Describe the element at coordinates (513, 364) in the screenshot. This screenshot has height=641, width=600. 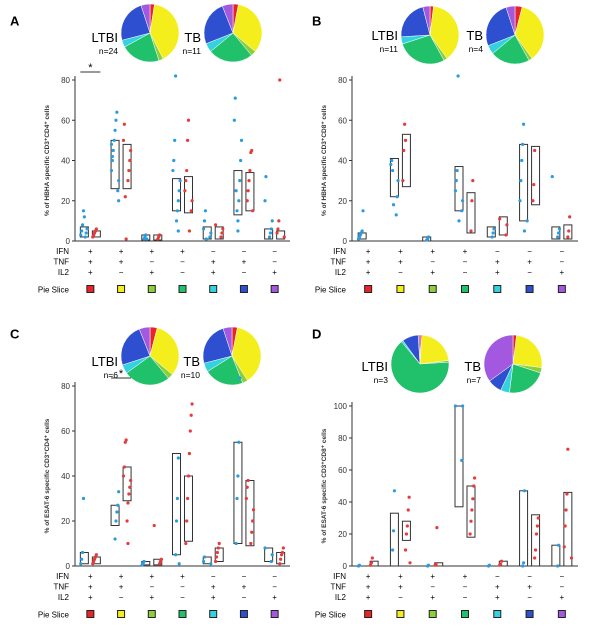
I see `pie-chart-tb` at that location.